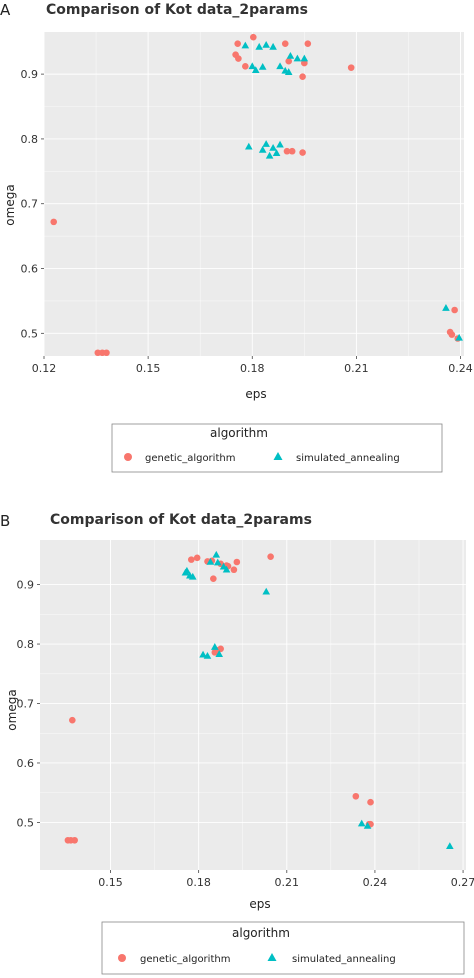 This screenshot has height=978, width=474. I want to click on legend-label-simulated-annealing-b: simulated_annealing, so click(344, 959).